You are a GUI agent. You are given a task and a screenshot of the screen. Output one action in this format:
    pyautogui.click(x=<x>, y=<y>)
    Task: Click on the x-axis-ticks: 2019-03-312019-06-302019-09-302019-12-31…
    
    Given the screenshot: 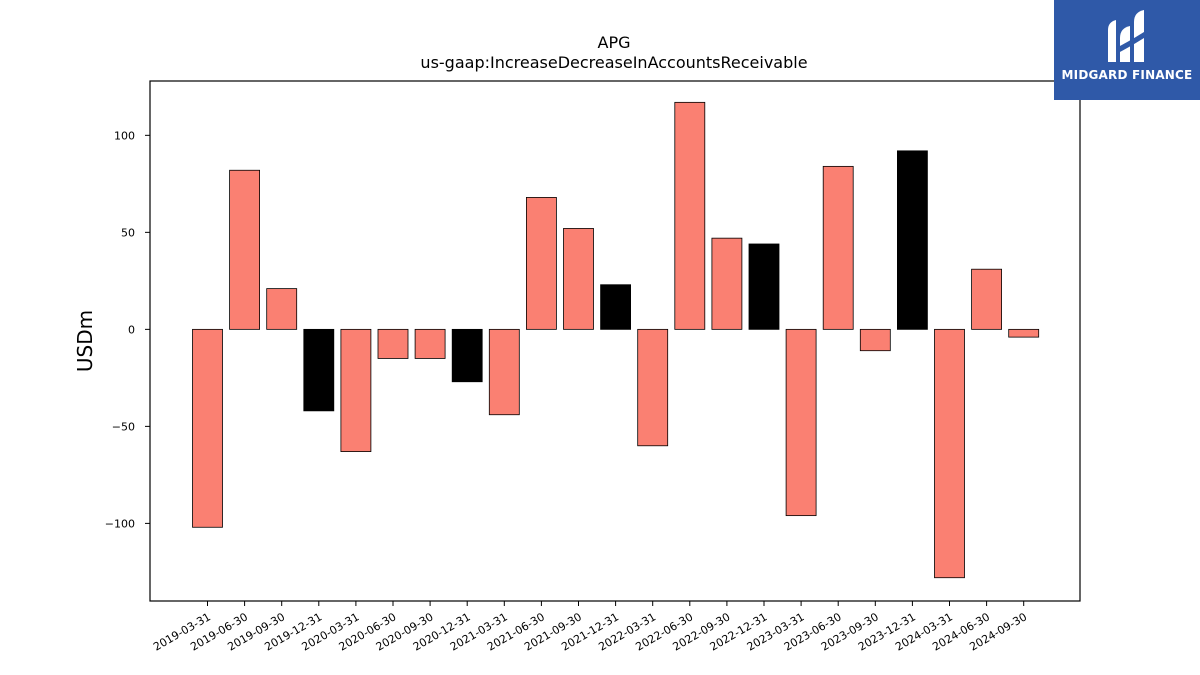 What is the action you would take?
    pyautogui.click(x=590, y=627)
    